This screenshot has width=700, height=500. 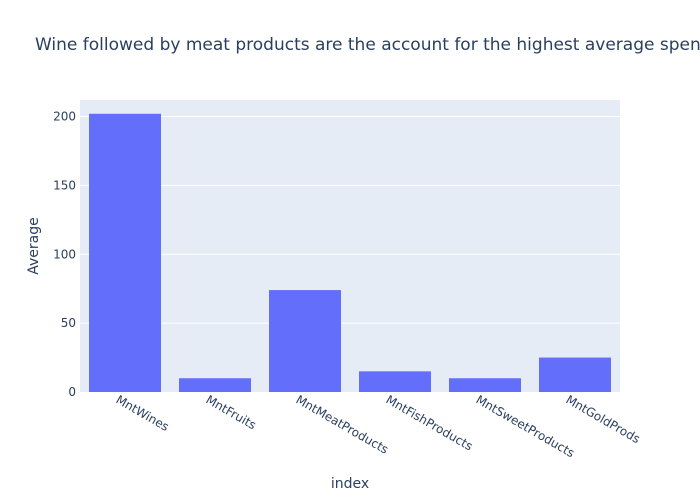 I want to click on y-axis-title: Average, so click(x=34, y=246).